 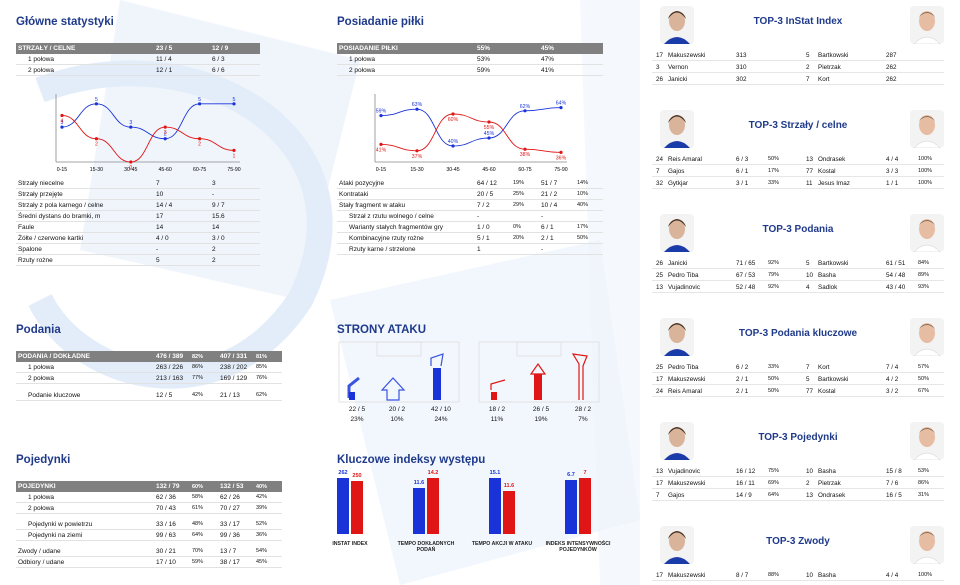 I want to click on row-away-pct: 62%, so click(x=262, y=395).